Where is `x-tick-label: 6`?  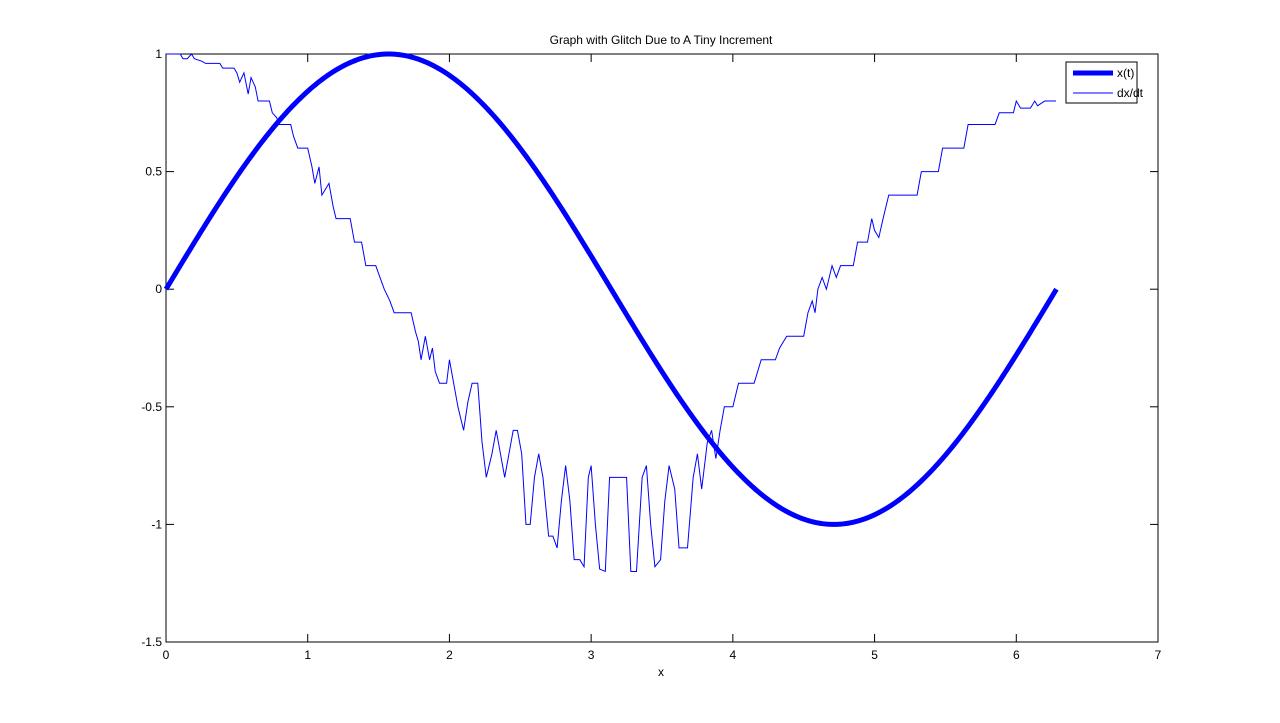
x-tick-label: 6 is located at coordinates (1016, 655).